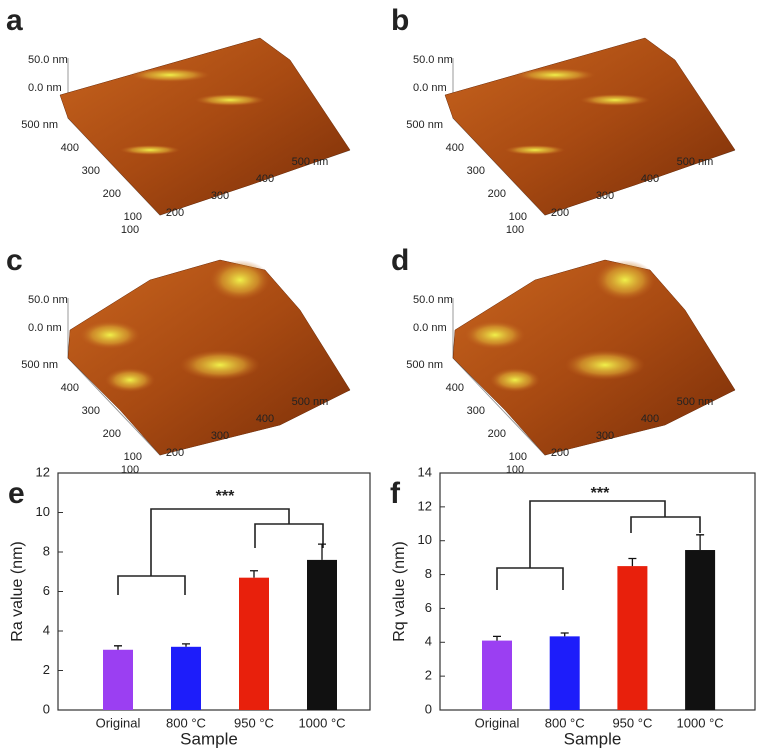 This screenshot has height=752, width=766. Describe the element at coordinates (46, 550) in the screenshot. I see `y-tick-label: 8` at that location.